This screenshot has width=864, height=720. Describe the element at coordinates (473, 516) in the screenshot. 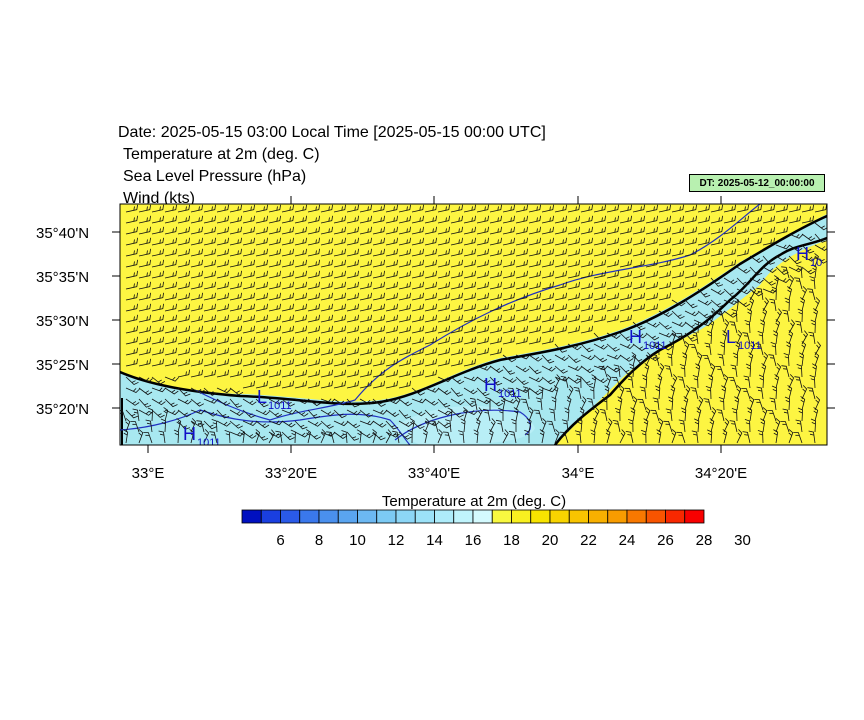

I see `colorbar` at that location.